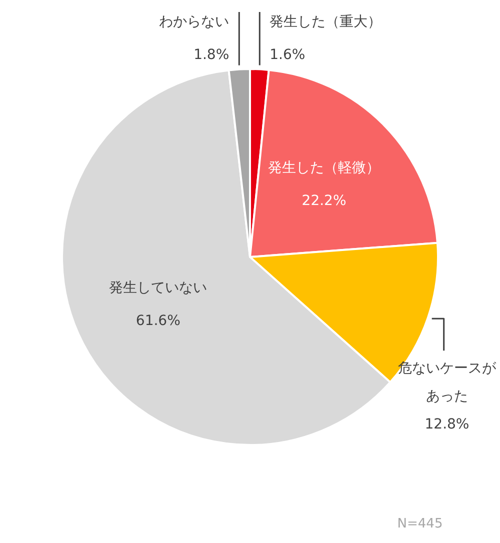 Image resolution: width=500 pixels, height=543 pixels. Describe the element at coordinates (158, 320) in the screenshot. I see `data-label: 61.6%` at that location.